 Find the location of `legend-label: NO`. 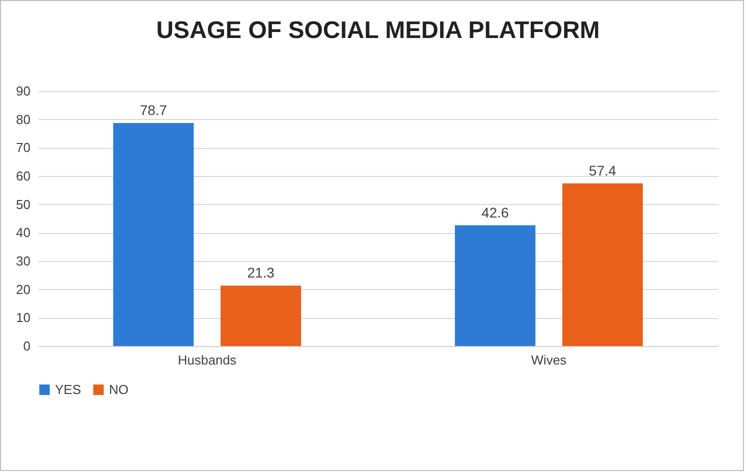

legend-label: NO is located at coordinates (118, 389).